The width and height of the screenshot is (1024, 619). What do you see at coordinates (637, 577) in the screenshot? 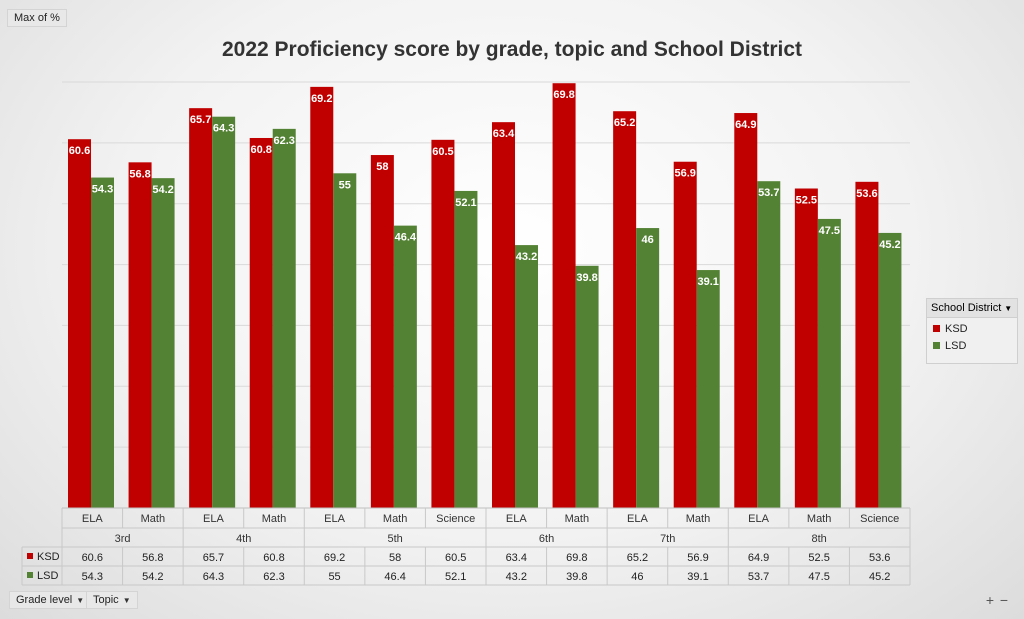
I see `table-cell-lsd: 46` at bounding box center [637, 577].